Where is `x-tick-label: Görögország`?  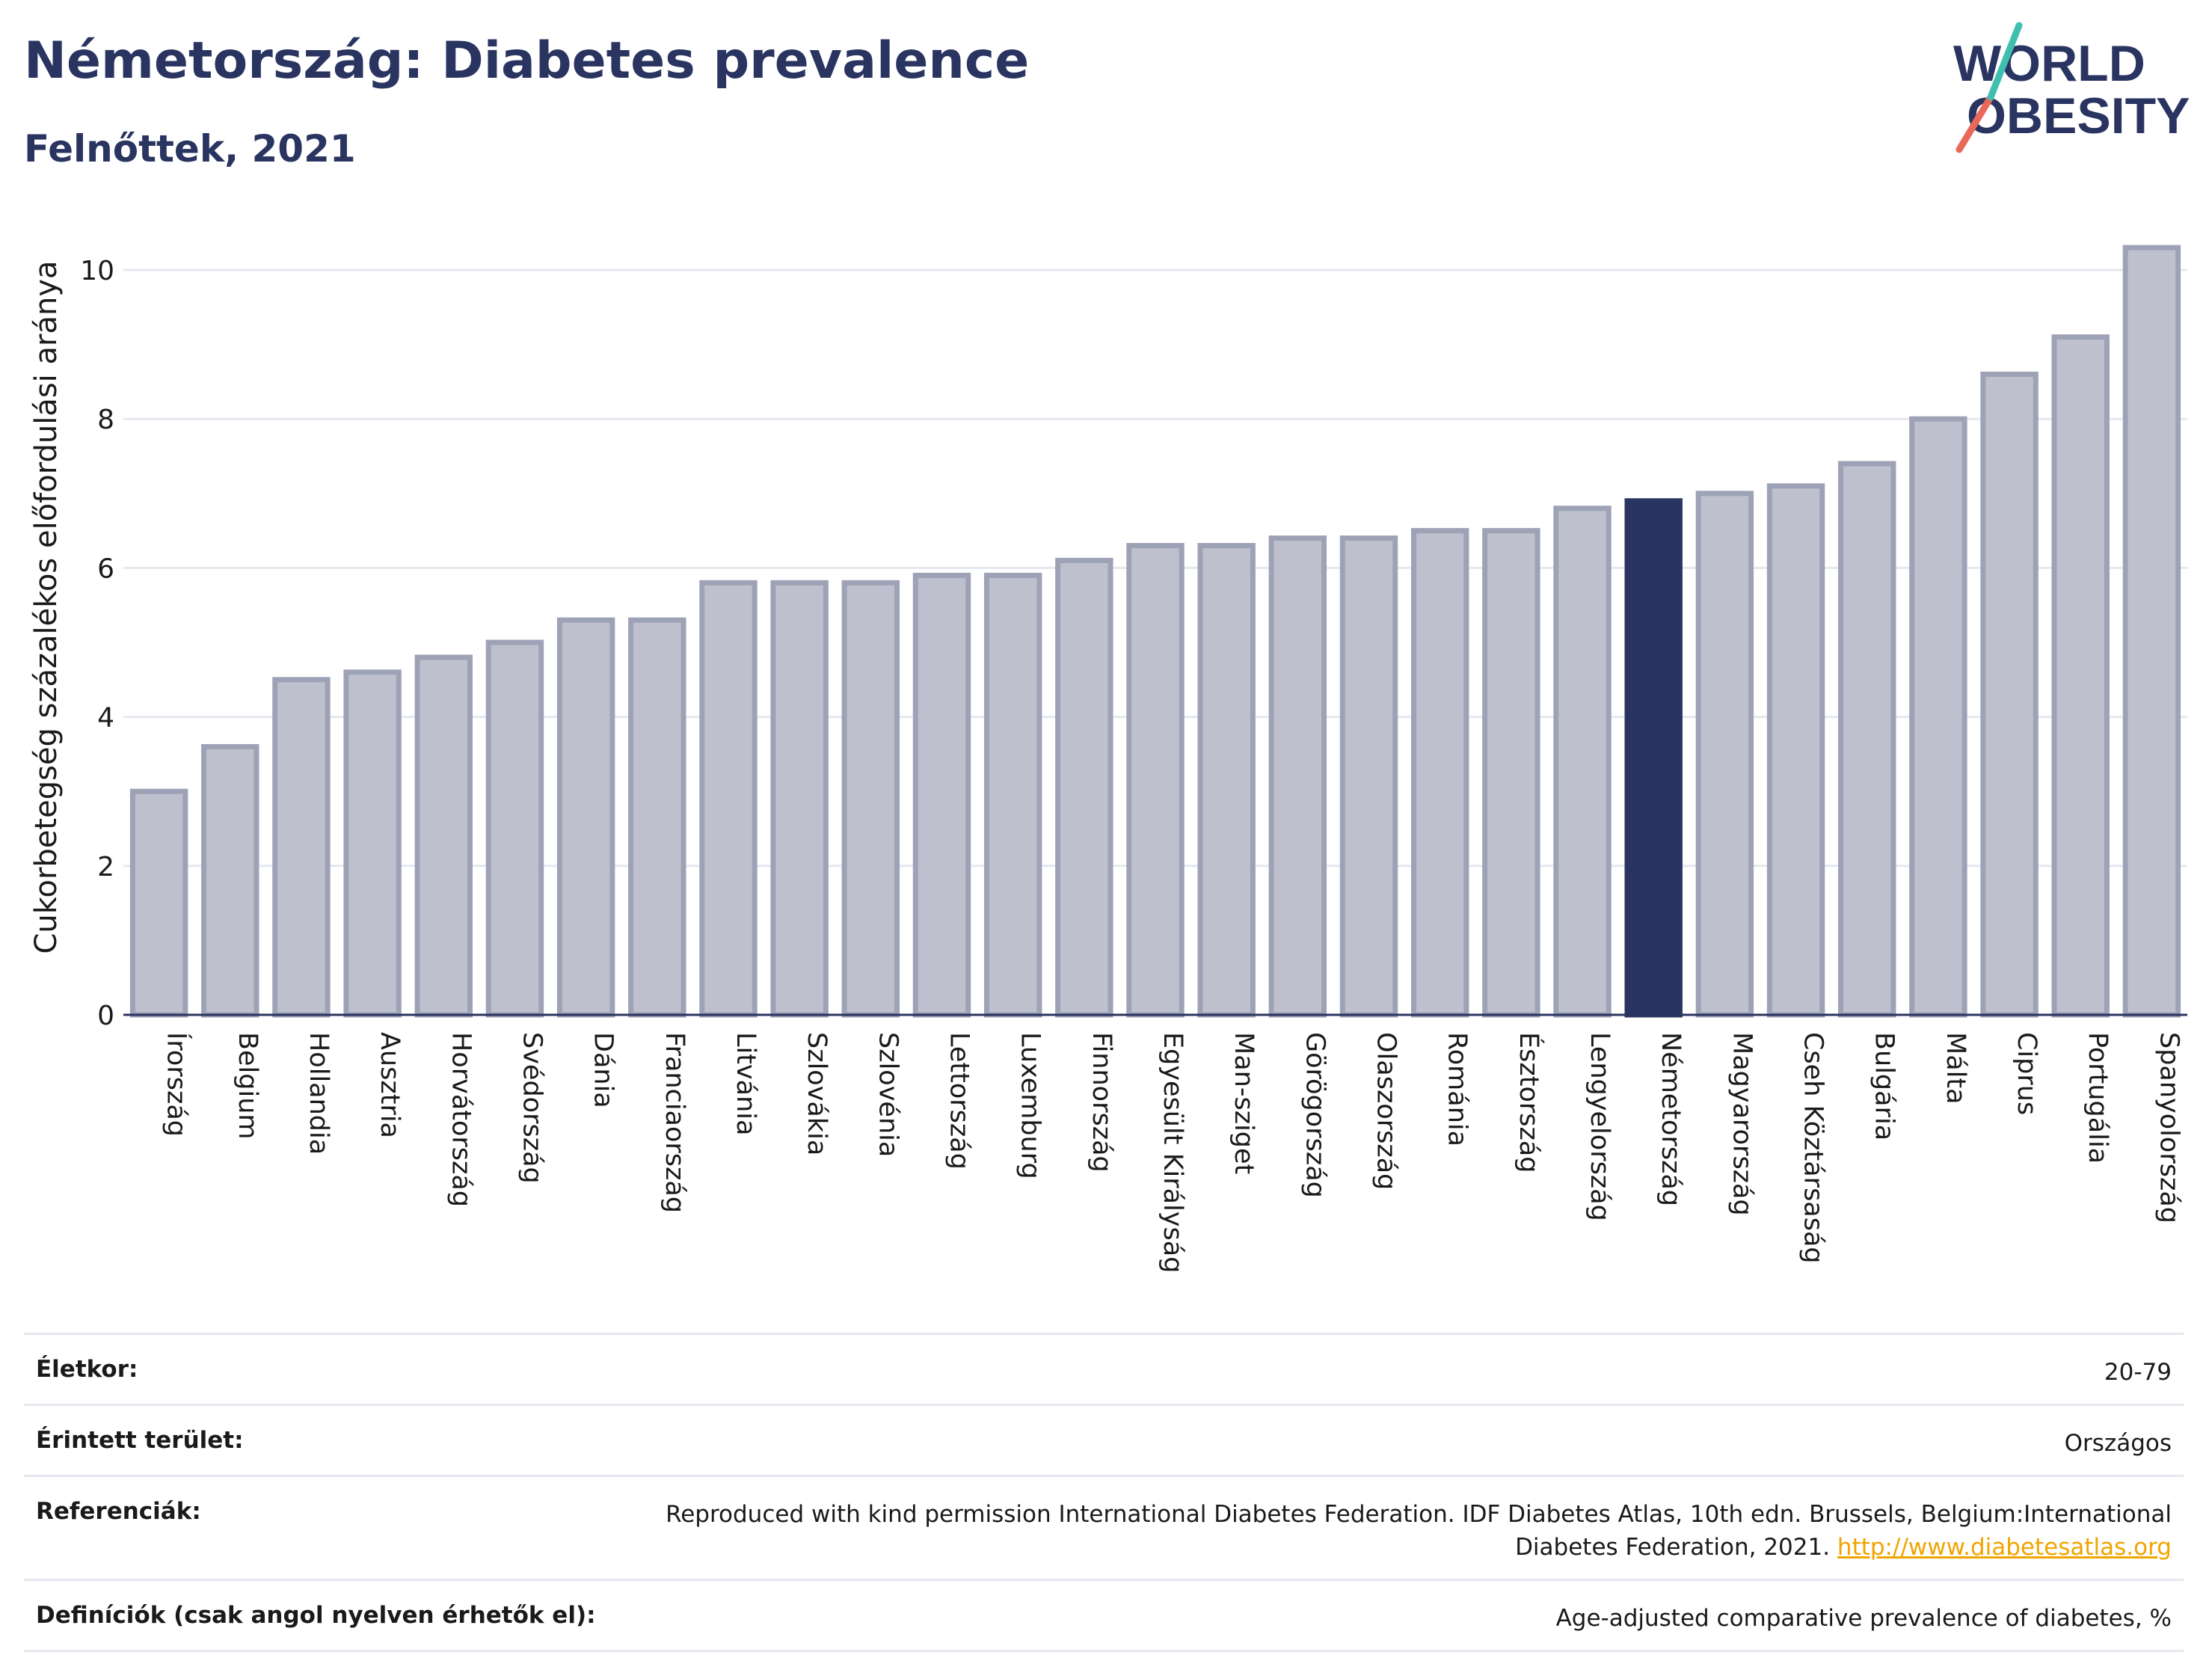
x-tick-label: Görögország is located at coordinates (1315, 1115).